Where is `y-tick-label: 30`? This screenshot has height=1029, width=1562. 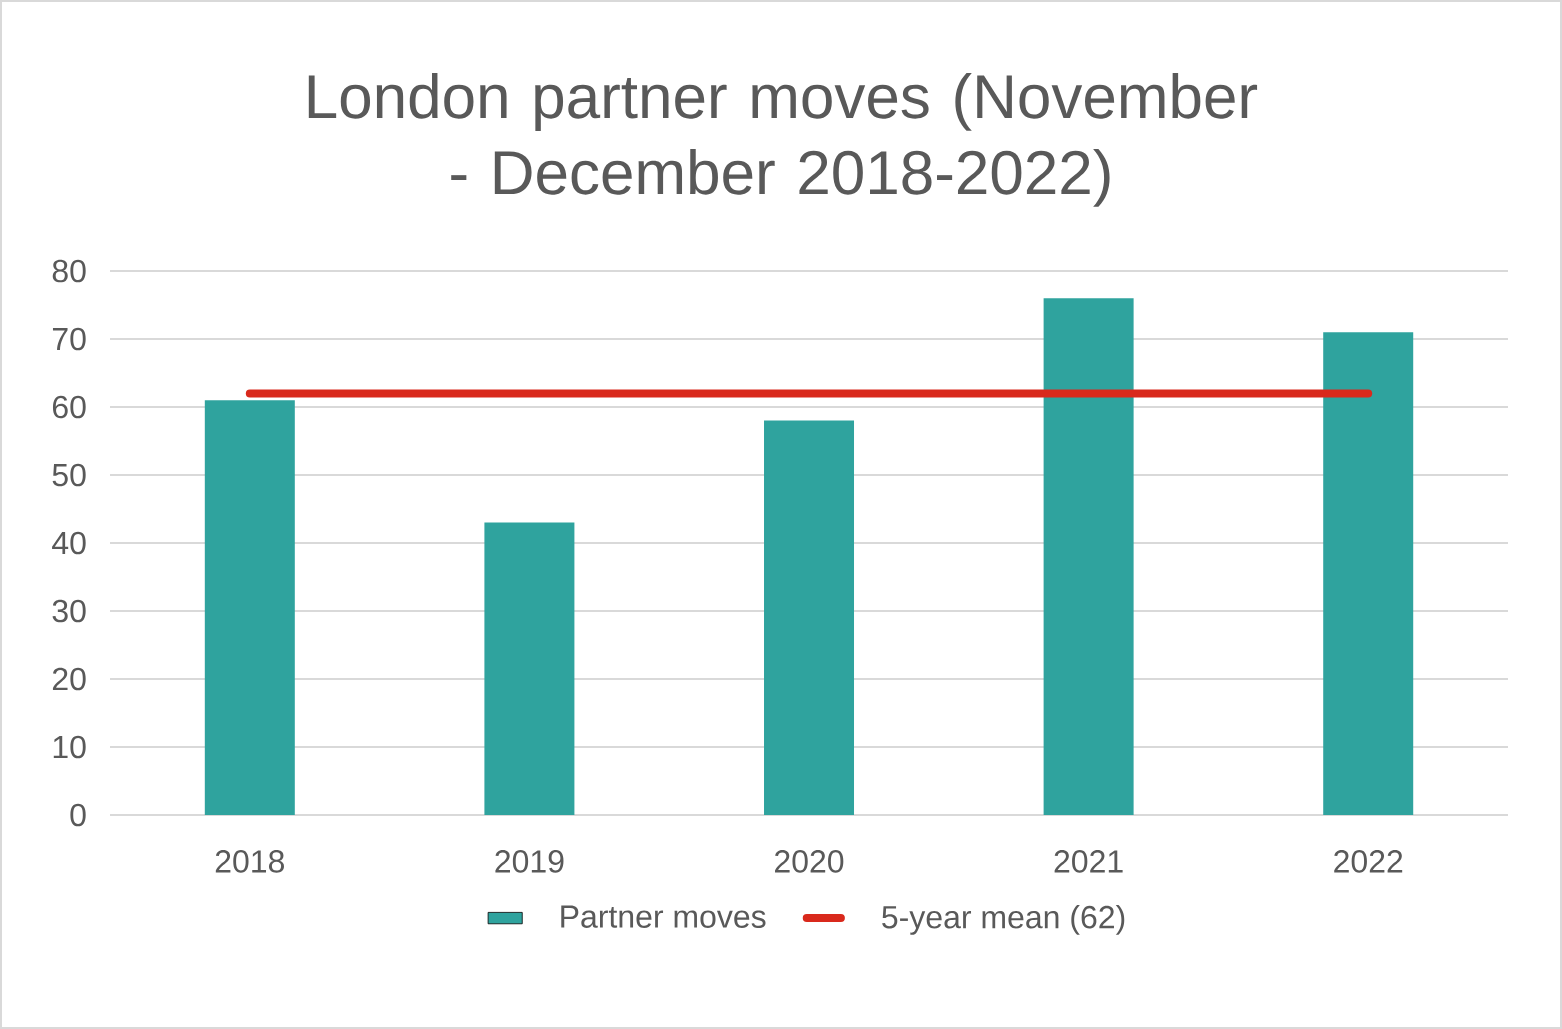
y-tick-label: 30 is located at coordinates (69, 611).